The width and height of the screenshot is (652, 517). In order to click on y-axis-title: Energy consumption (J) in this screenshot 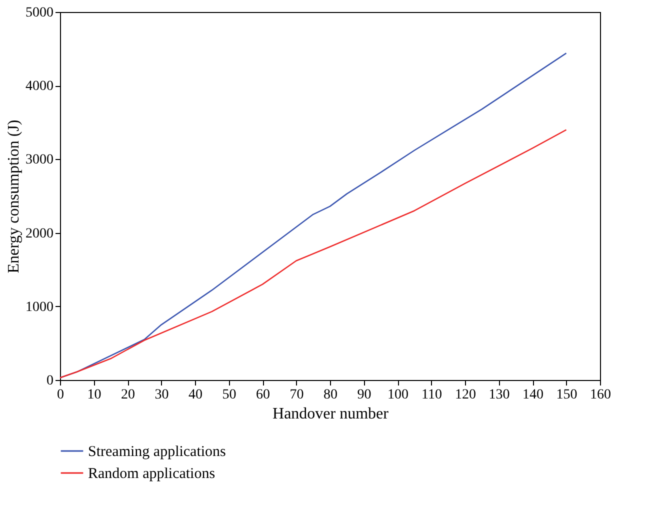, I will do `click(14, 197)`.